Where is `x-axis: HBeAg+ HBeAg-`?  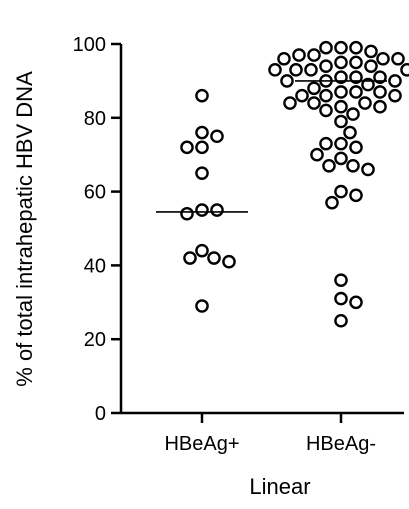 x-axis: HBeAg+ HBeAg- is located at coordinates (262, 433).